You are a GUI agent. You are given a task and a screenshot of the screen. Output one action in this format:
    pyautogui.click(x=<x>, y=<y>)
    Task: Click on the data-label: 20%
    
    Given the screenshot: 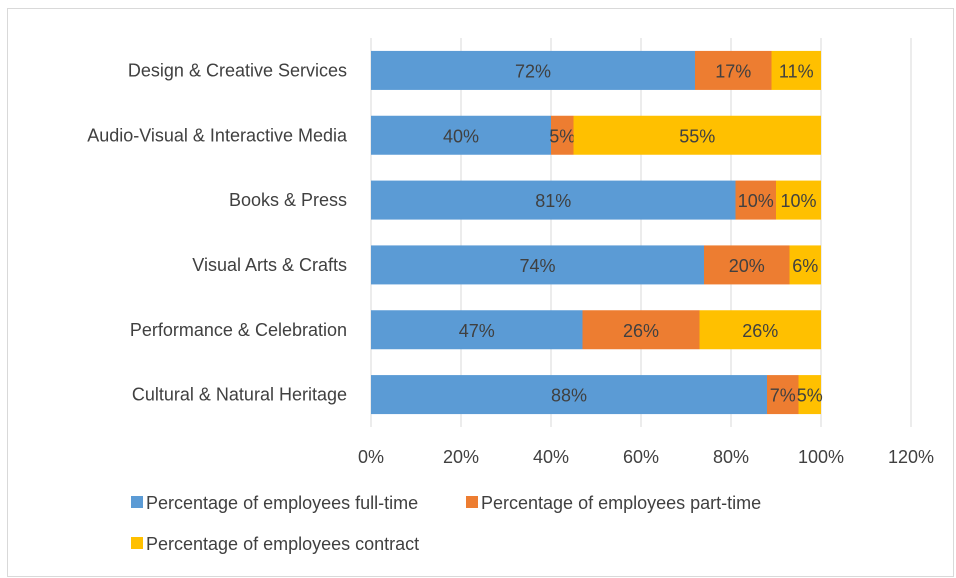 What is the action you would take?
    pyautogui.click(x=747, y=266)
    